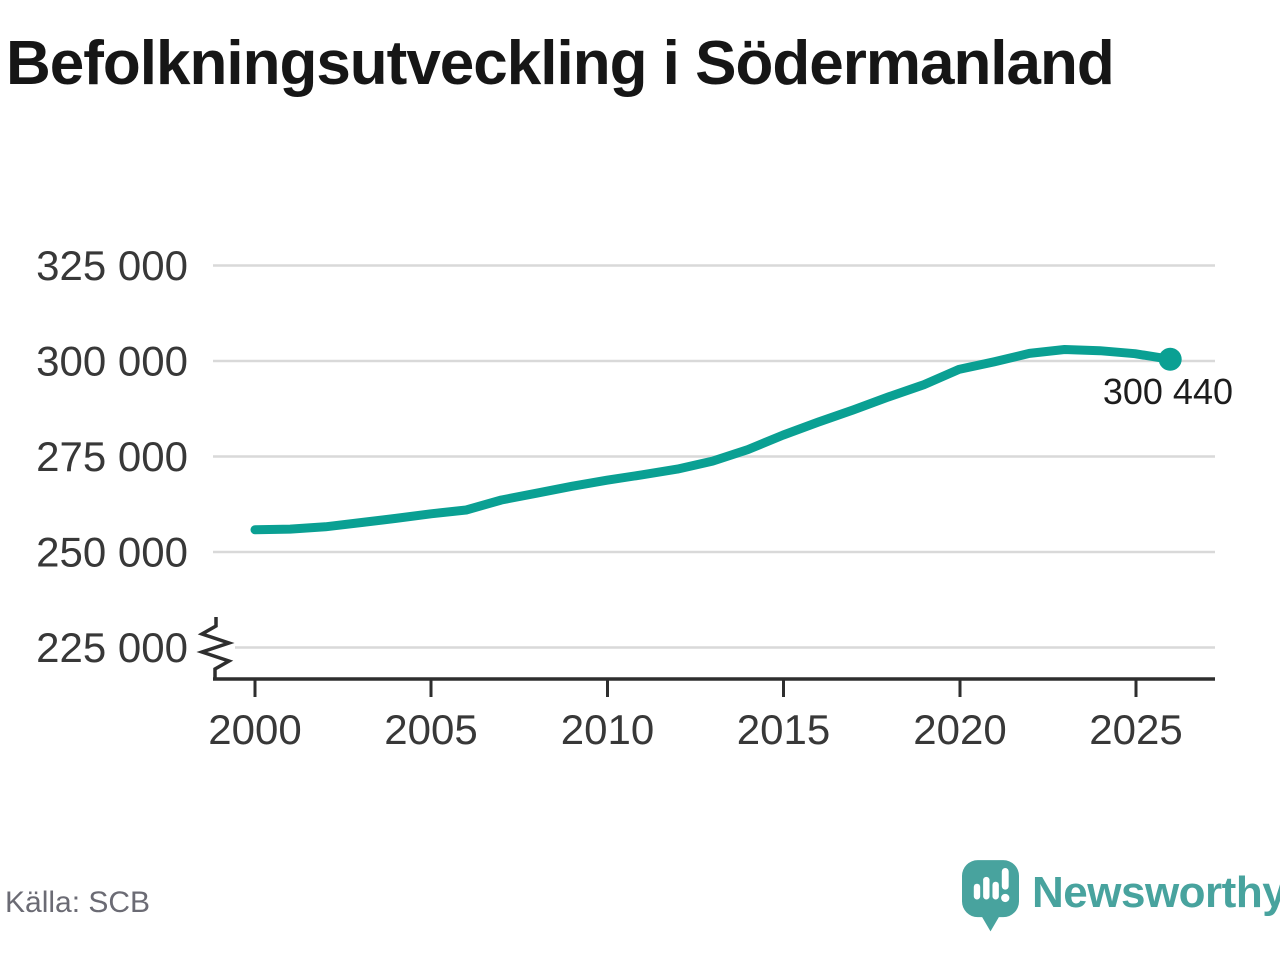  I want to click on x-tick-label-2010: 2010, so click(607, 729).